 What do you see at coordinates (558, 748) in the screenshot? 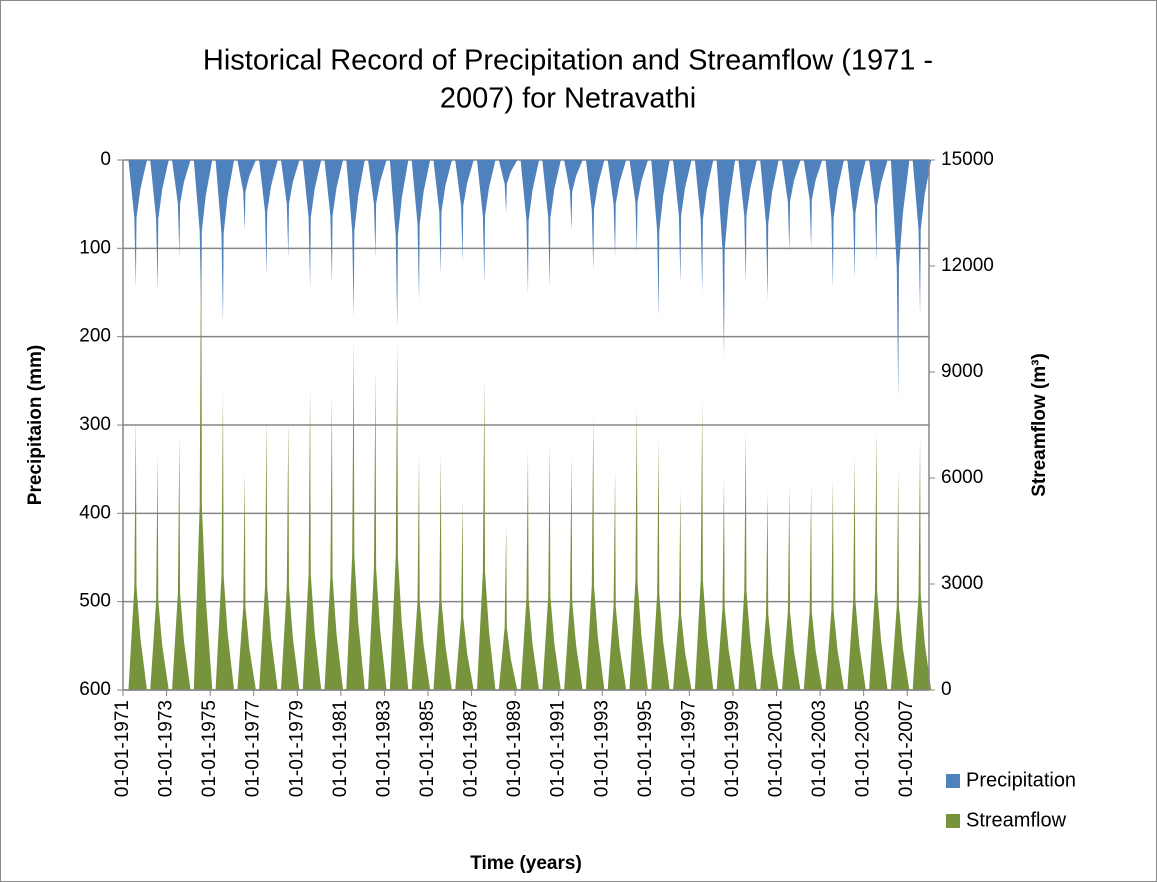
I see `x-tick-label: 01-01-1991` at bounding box center [558, 748].